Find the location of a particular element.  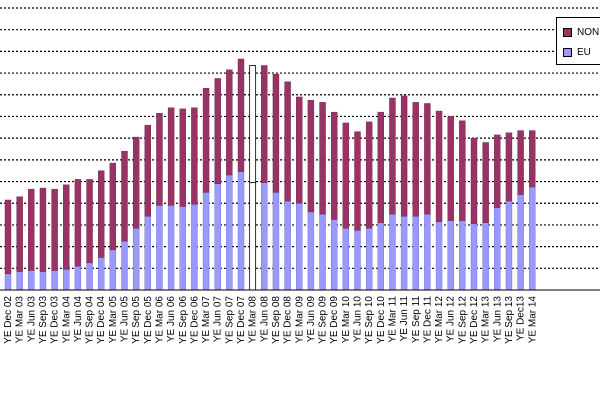

x-tick-label: YE Mar 08 is located at coordinates (253, 320).